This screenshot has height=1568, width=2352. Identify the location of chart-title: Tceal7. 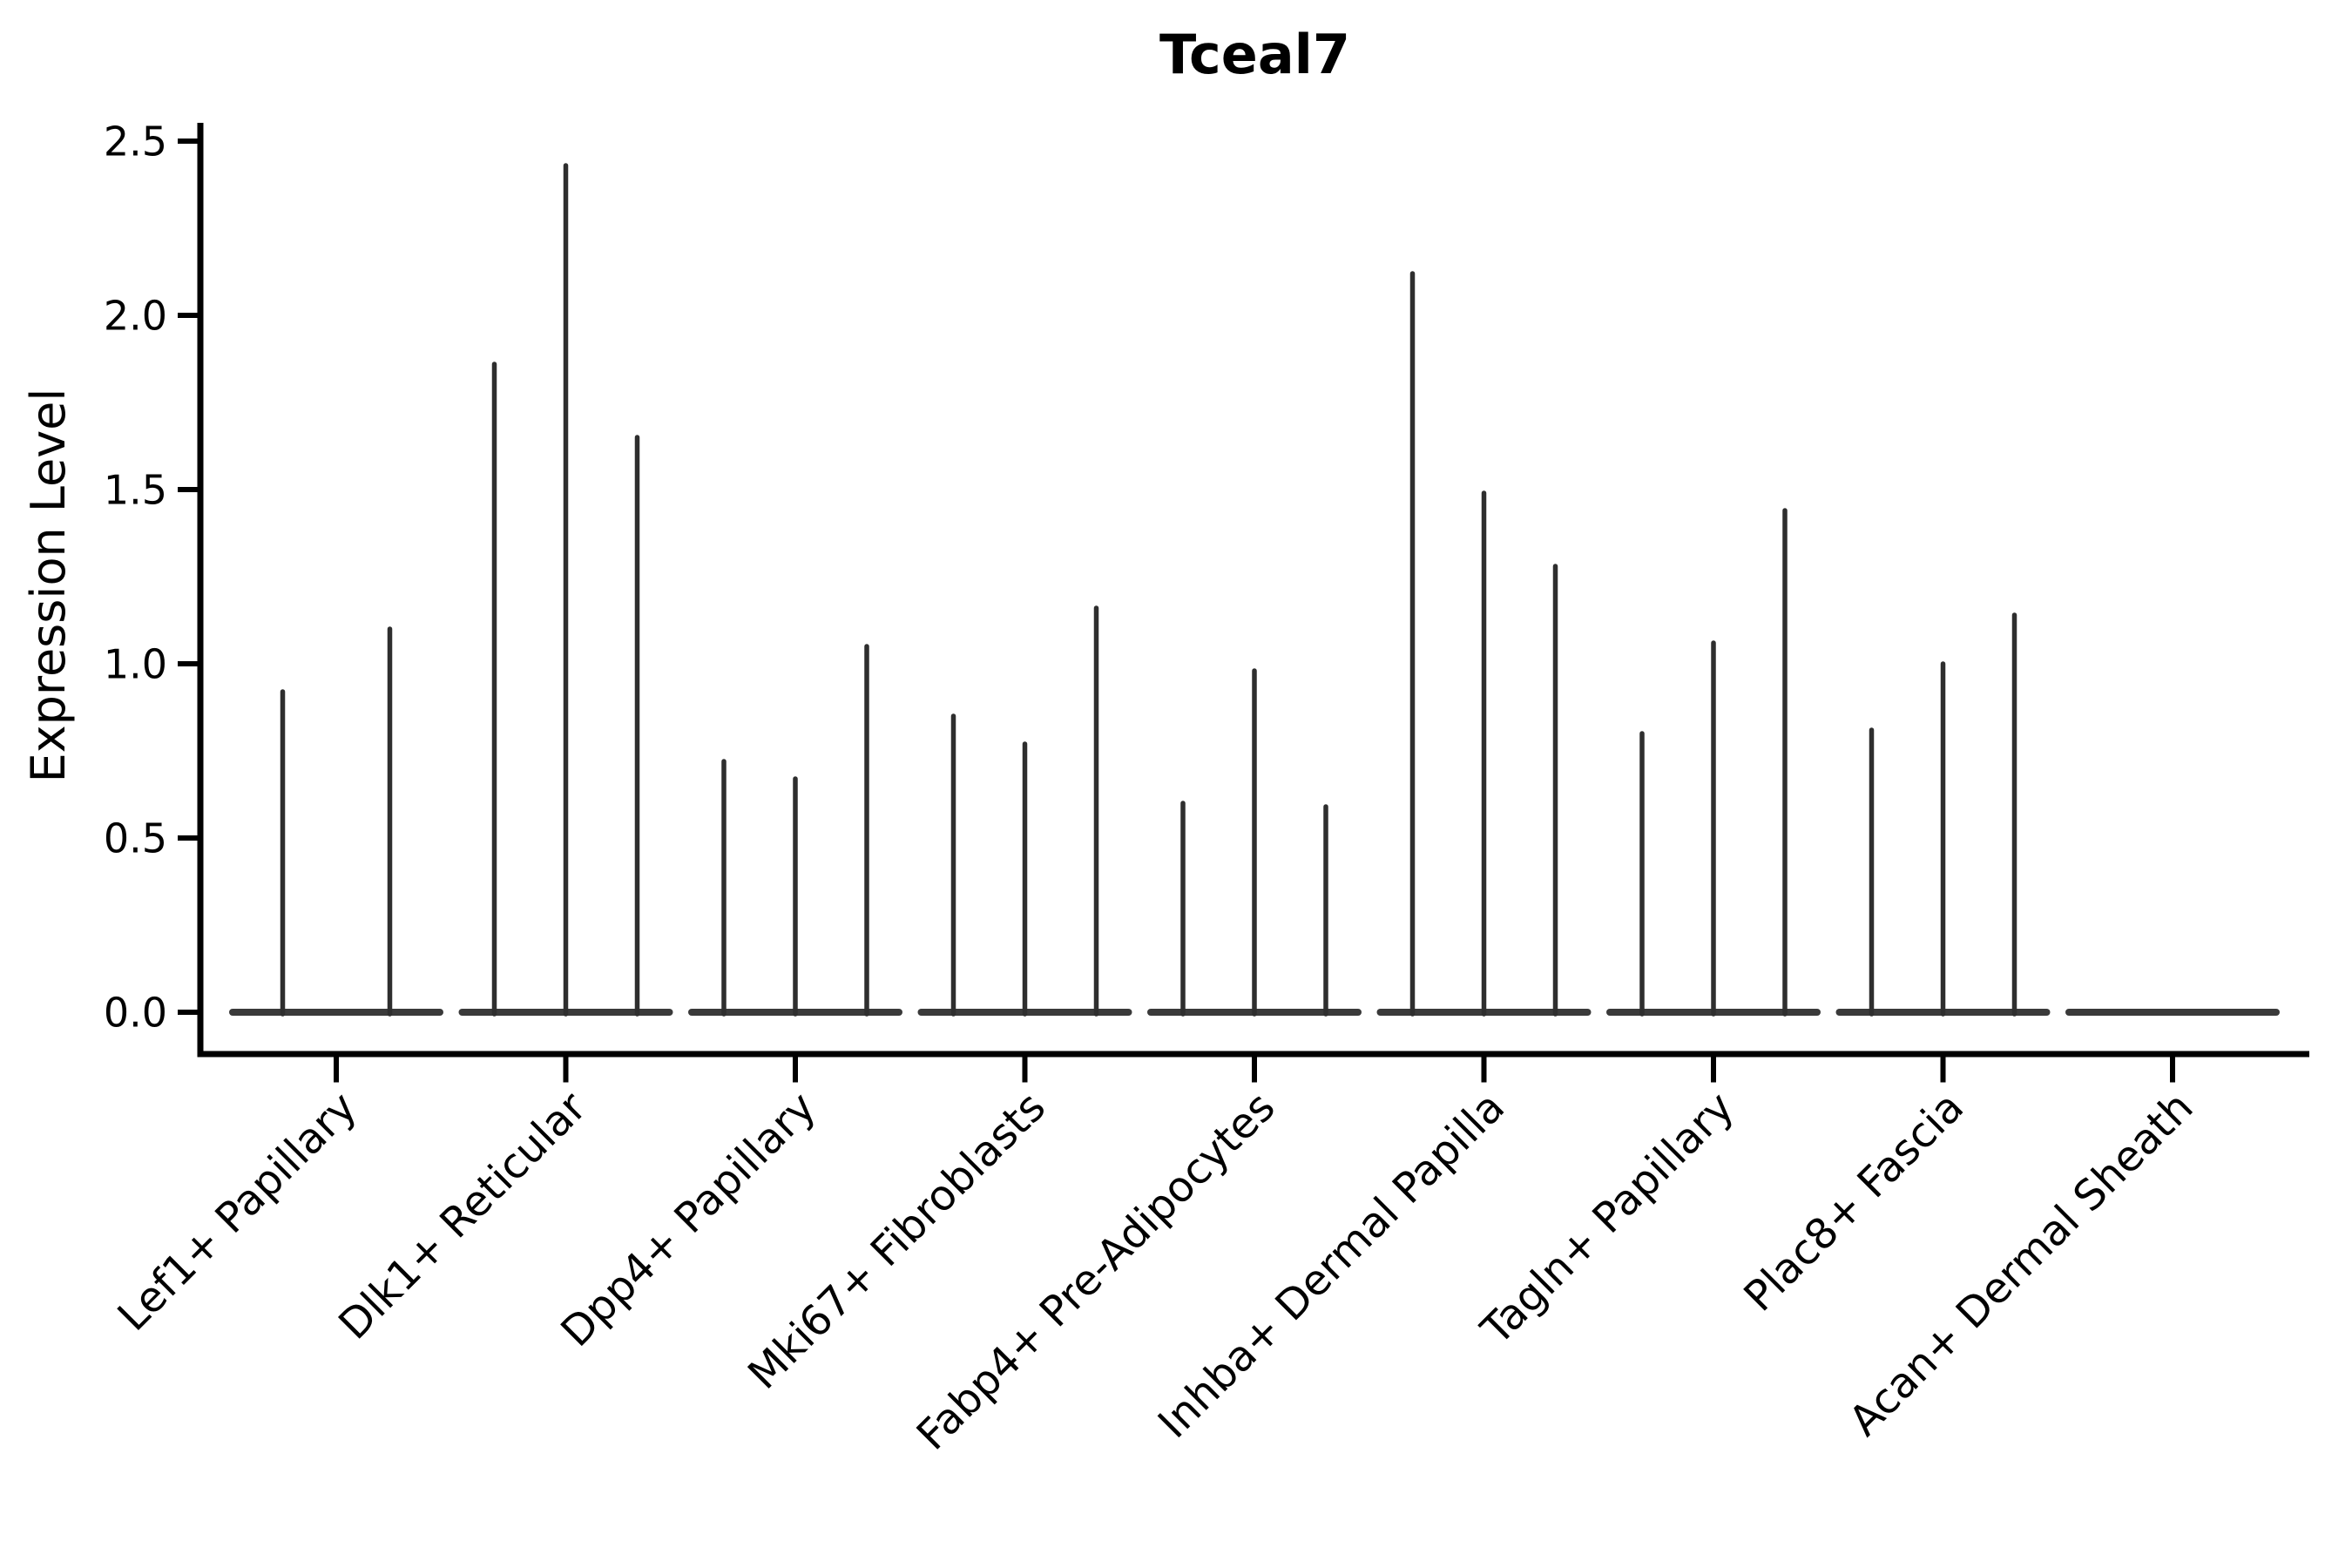
(1255, 54).